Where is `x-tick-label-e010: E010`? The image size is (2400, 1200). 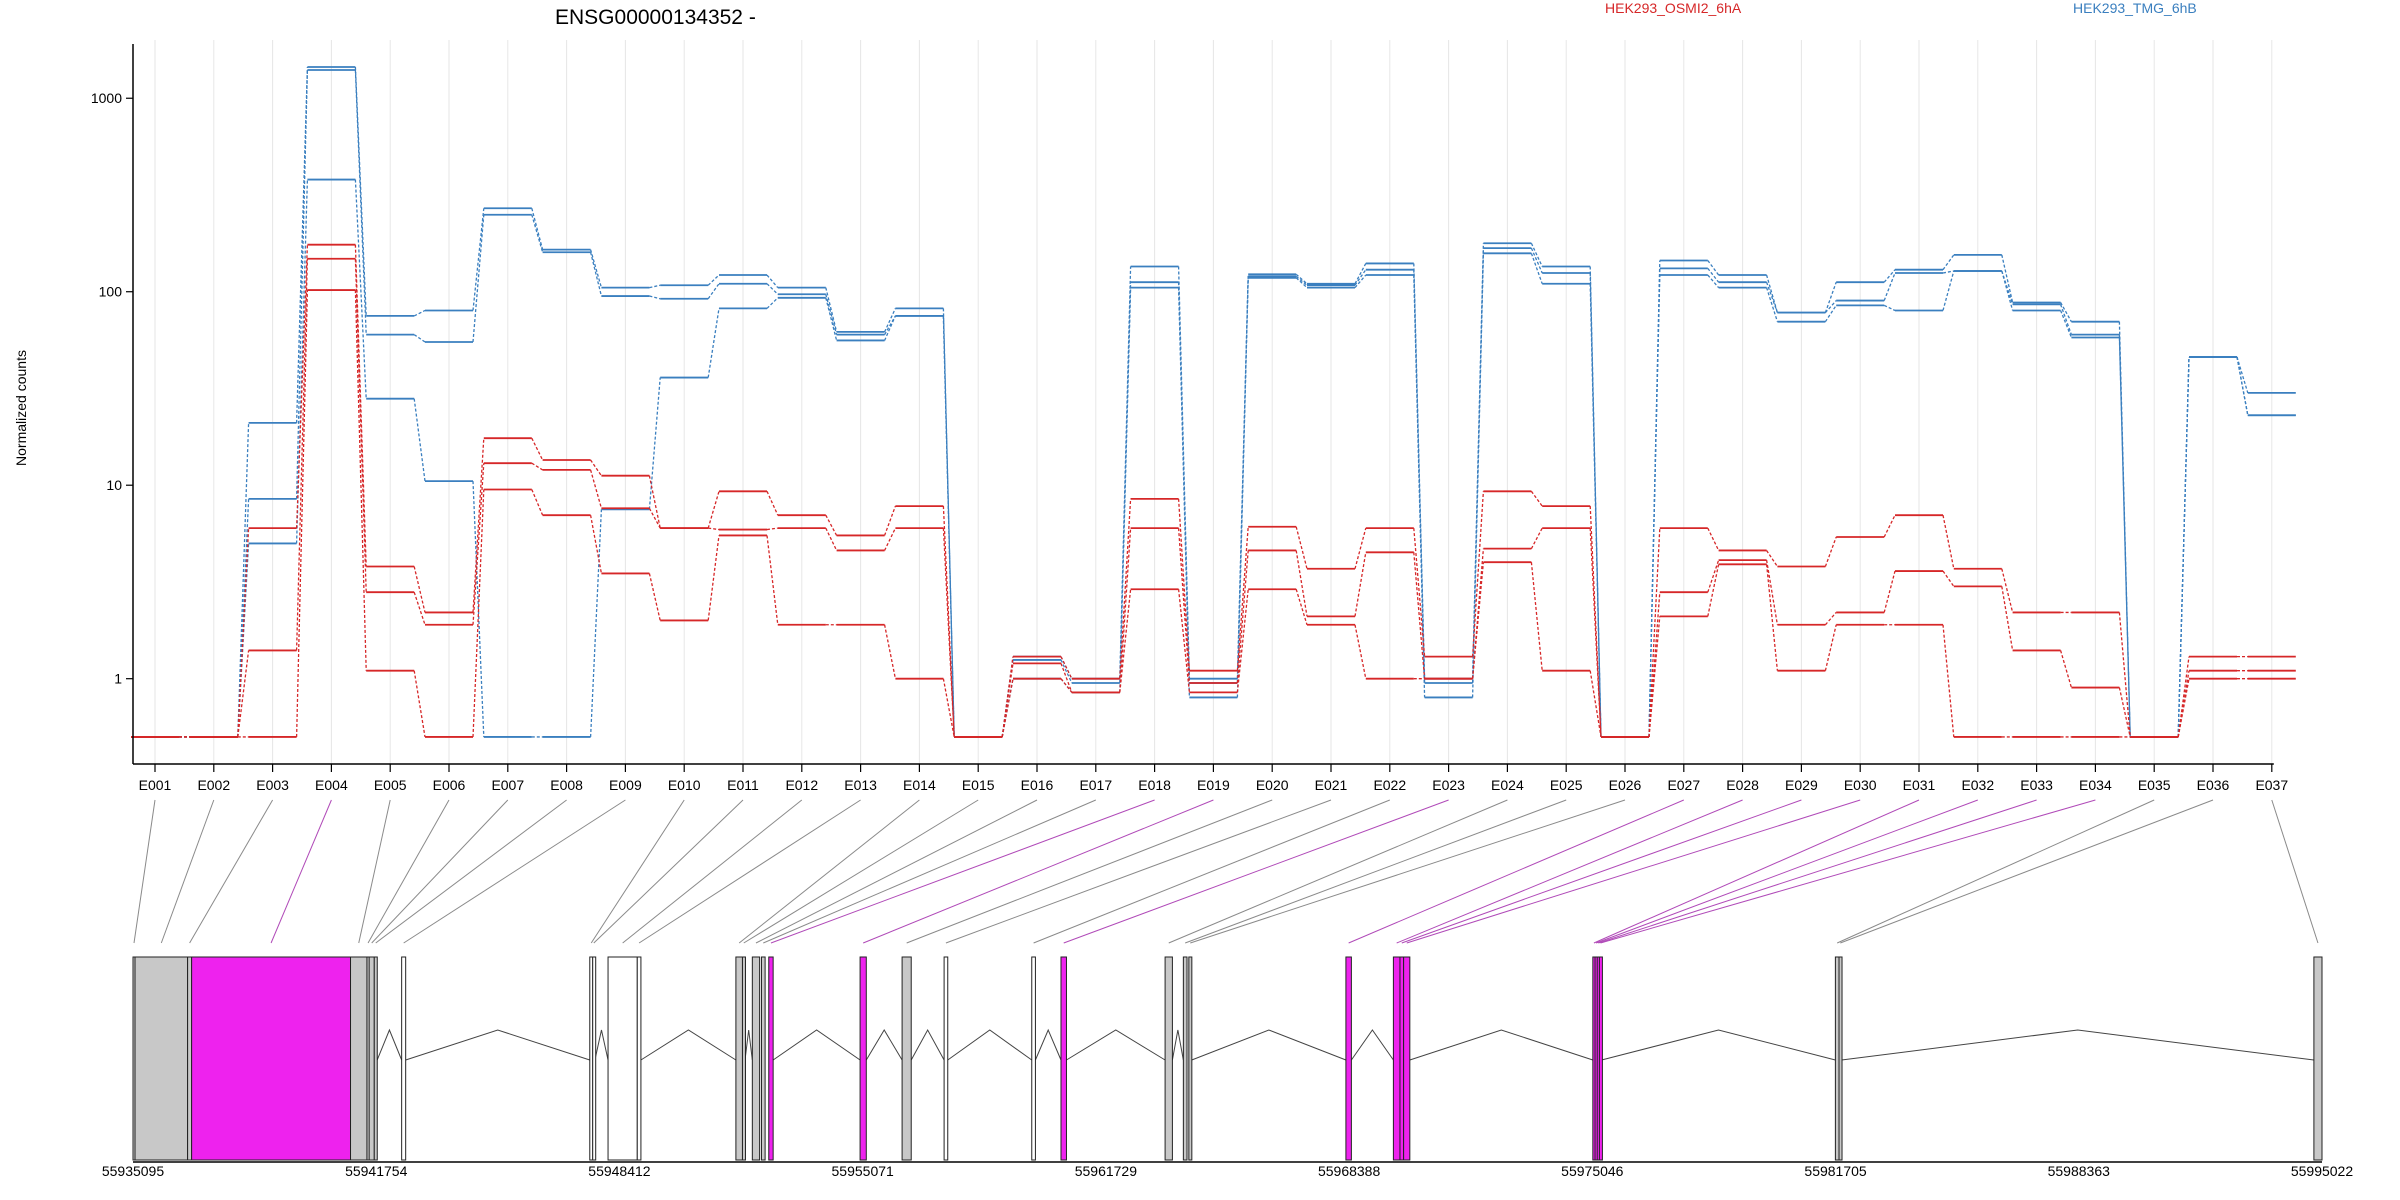 x-tick-label-e010: E010 is located at coordinates (684, 785).